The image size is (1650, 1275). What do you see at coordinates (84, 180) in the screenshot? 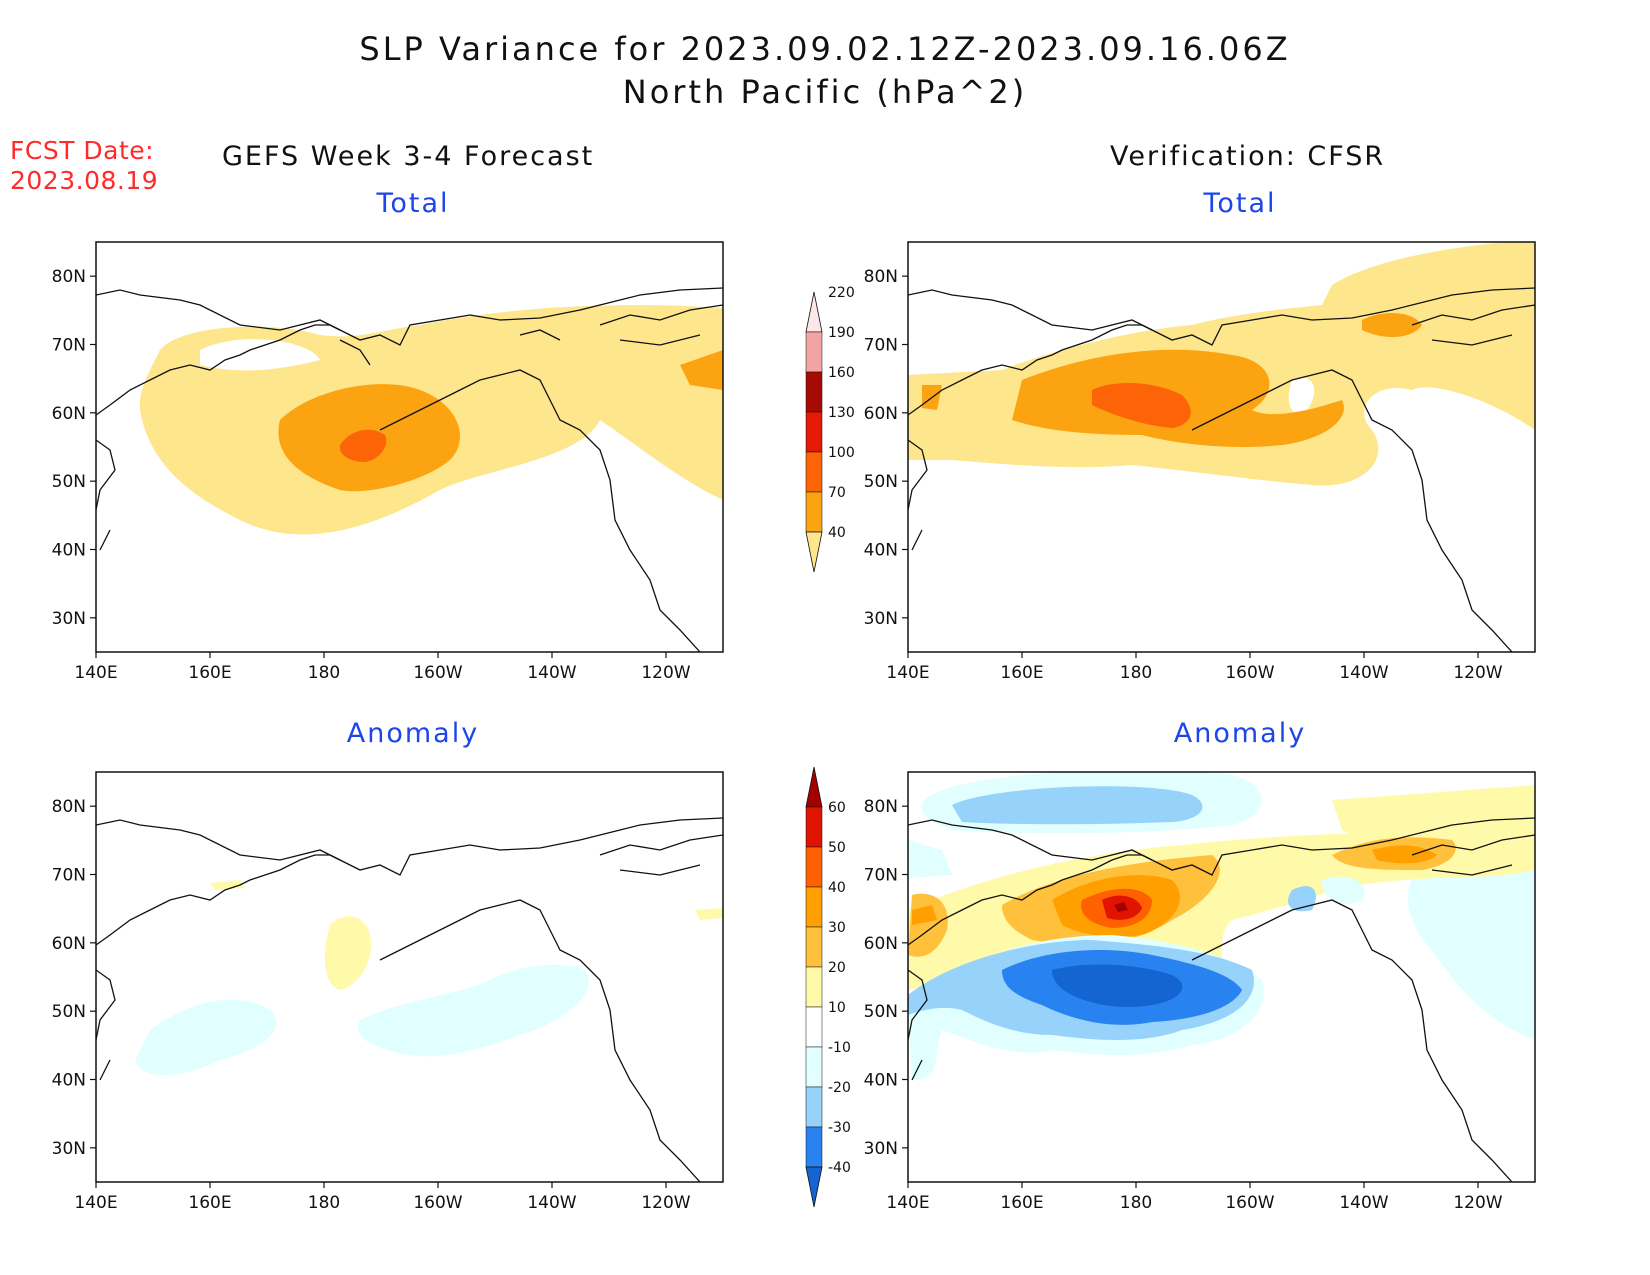
I see `fcst-date-value: 2023.08.19` at bounding box center [84, 180].